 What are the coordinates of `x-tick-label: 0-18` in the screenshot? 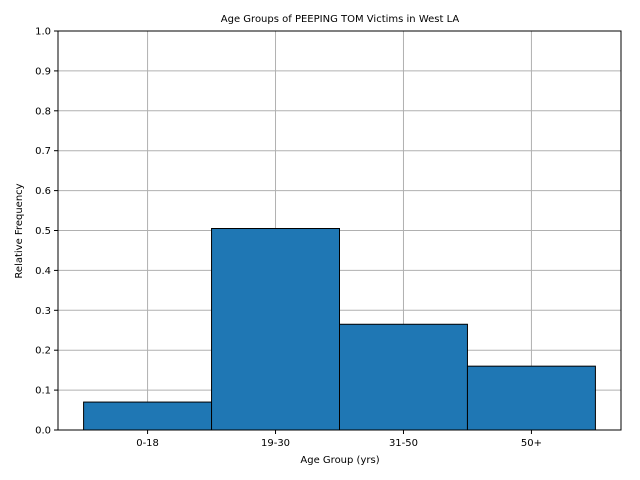 It's located at (147, 443).